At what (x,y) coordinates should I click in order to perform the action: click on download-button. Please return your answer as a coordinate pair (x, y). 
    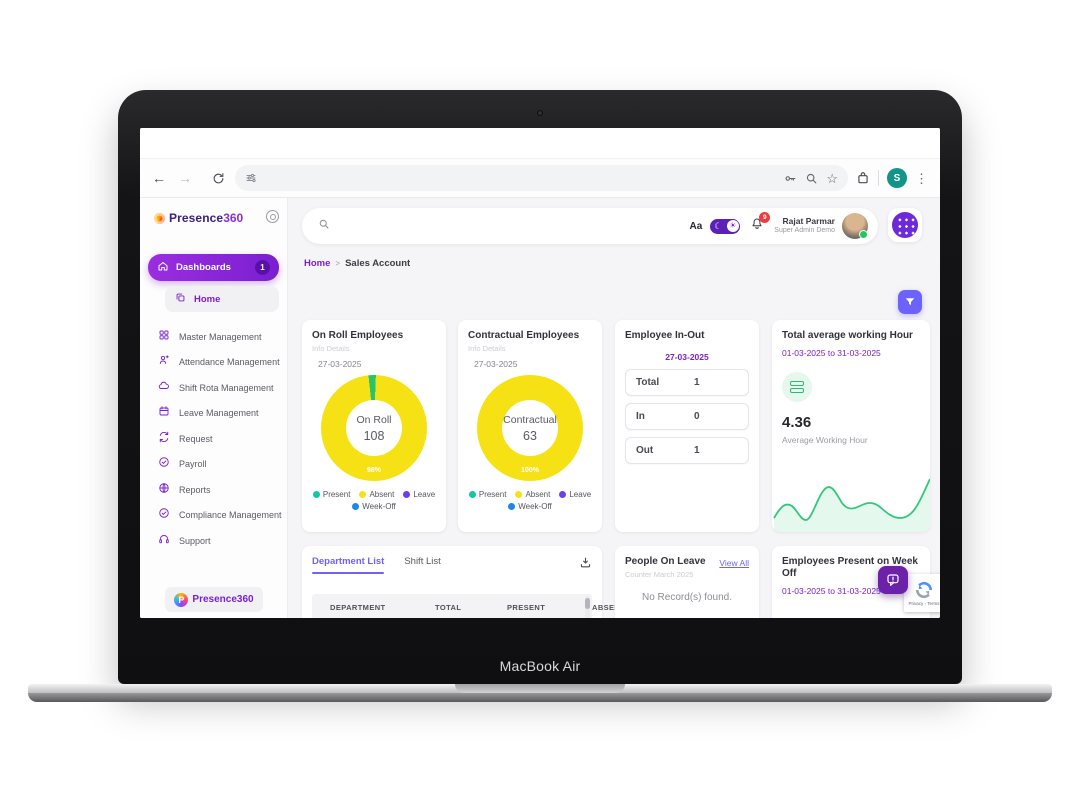
    Looking at the image, I should click on (585, 565).